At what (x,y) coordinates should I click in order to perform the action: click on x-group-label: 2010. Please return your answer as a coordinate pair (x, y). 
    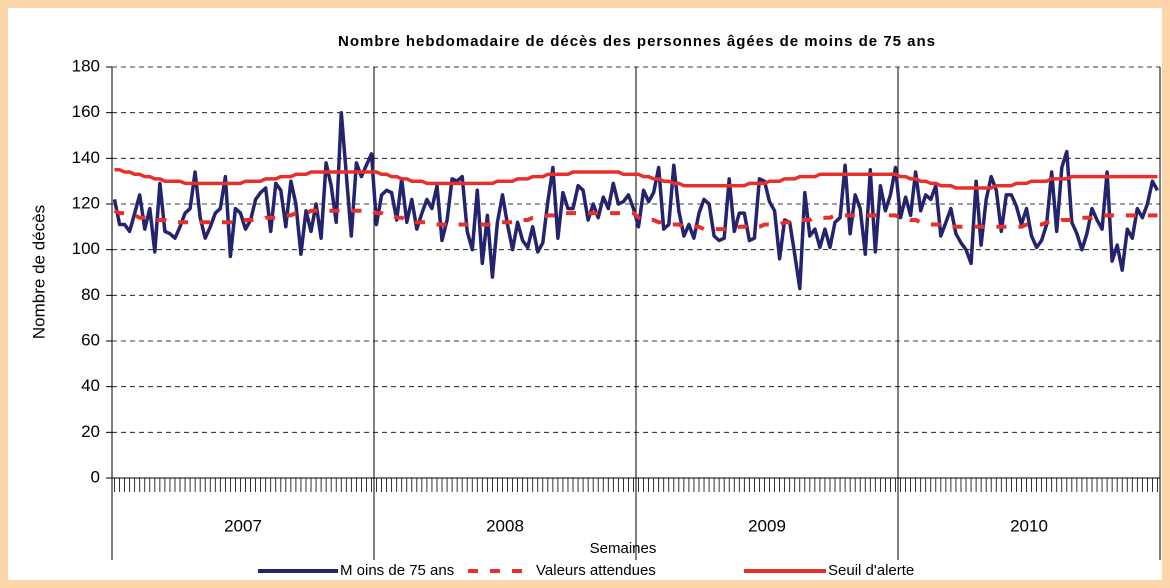
    Looking at the image, I should click on (1029, 525).